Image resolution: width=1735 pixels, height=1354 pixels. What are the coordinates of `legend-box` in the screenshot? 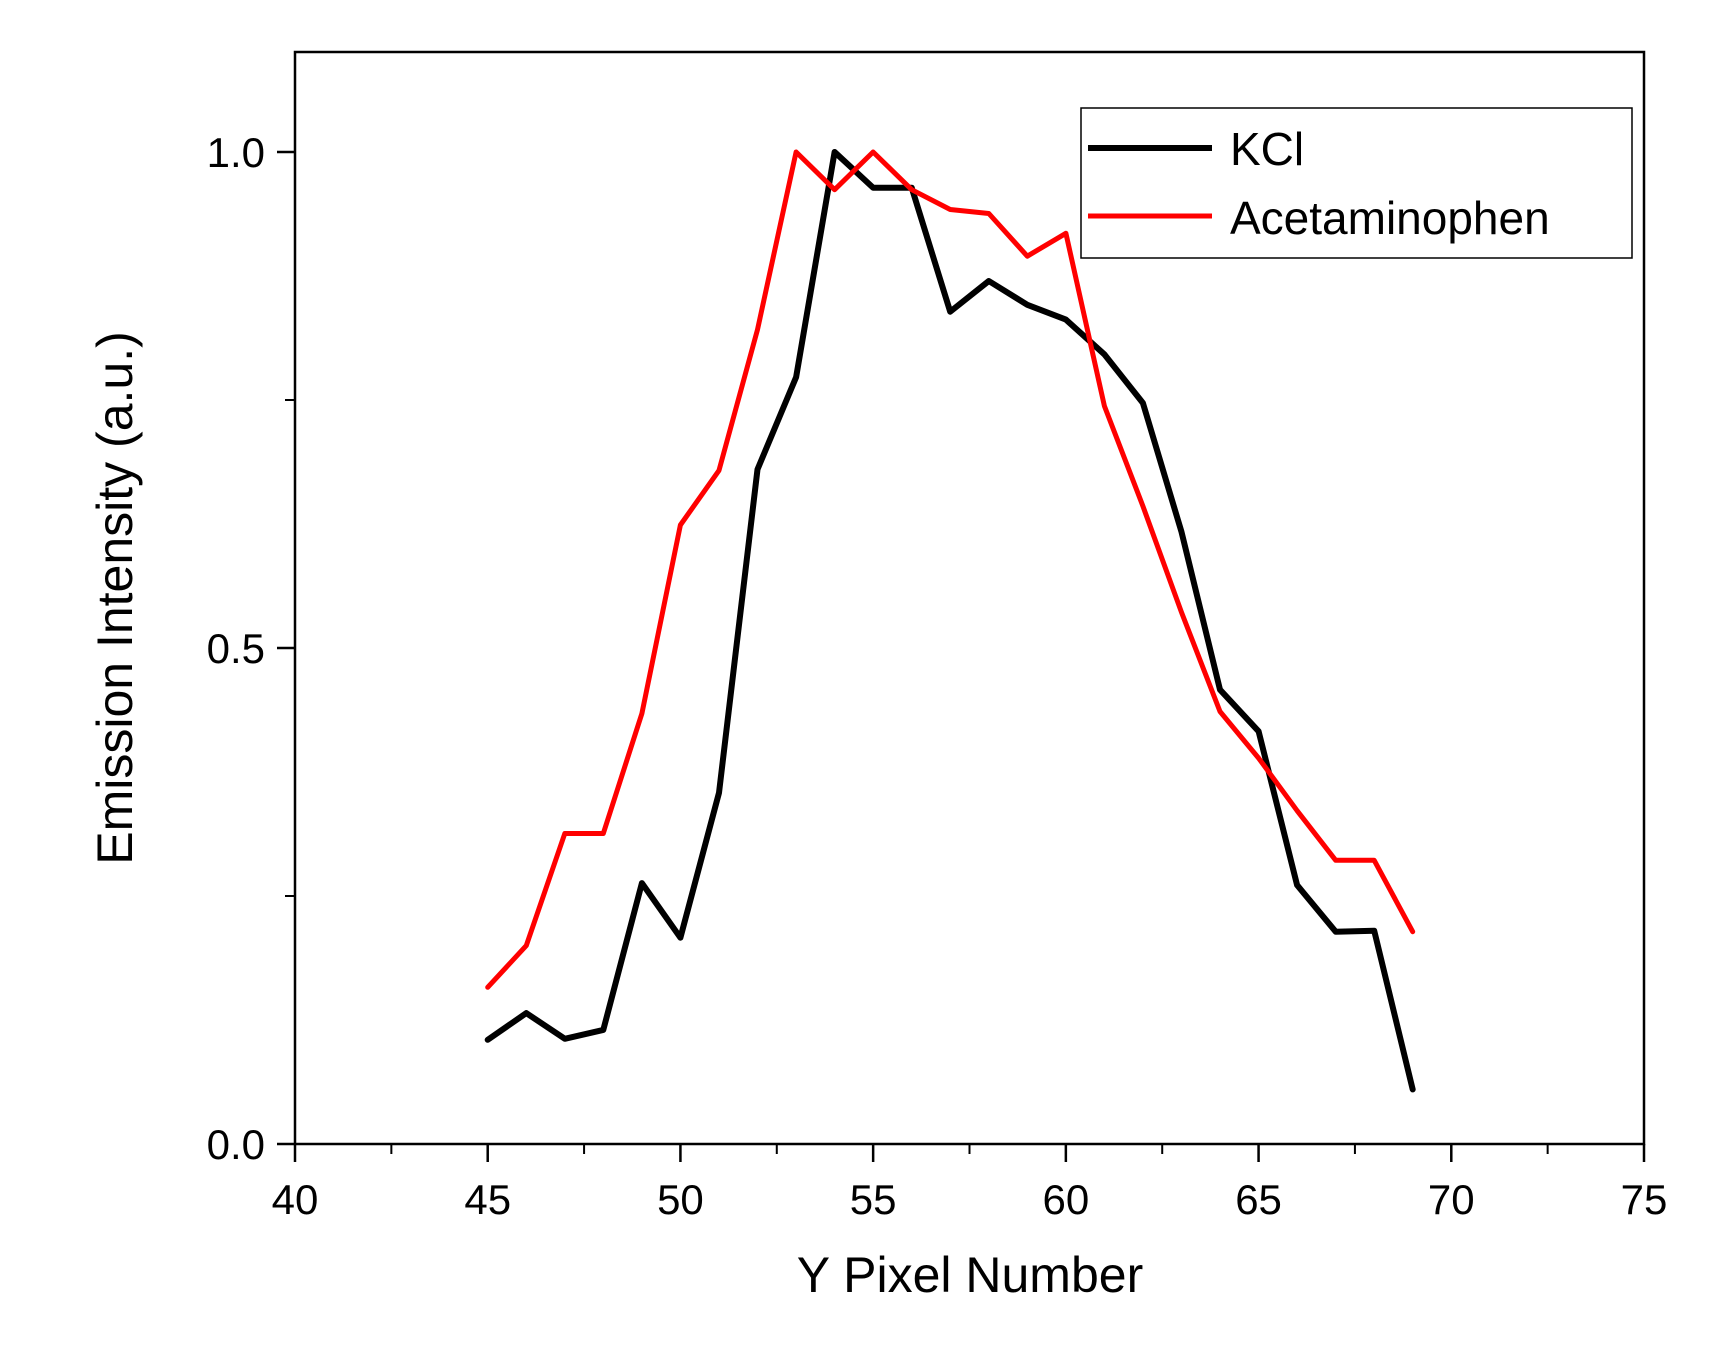 It's located at (1356, 183).